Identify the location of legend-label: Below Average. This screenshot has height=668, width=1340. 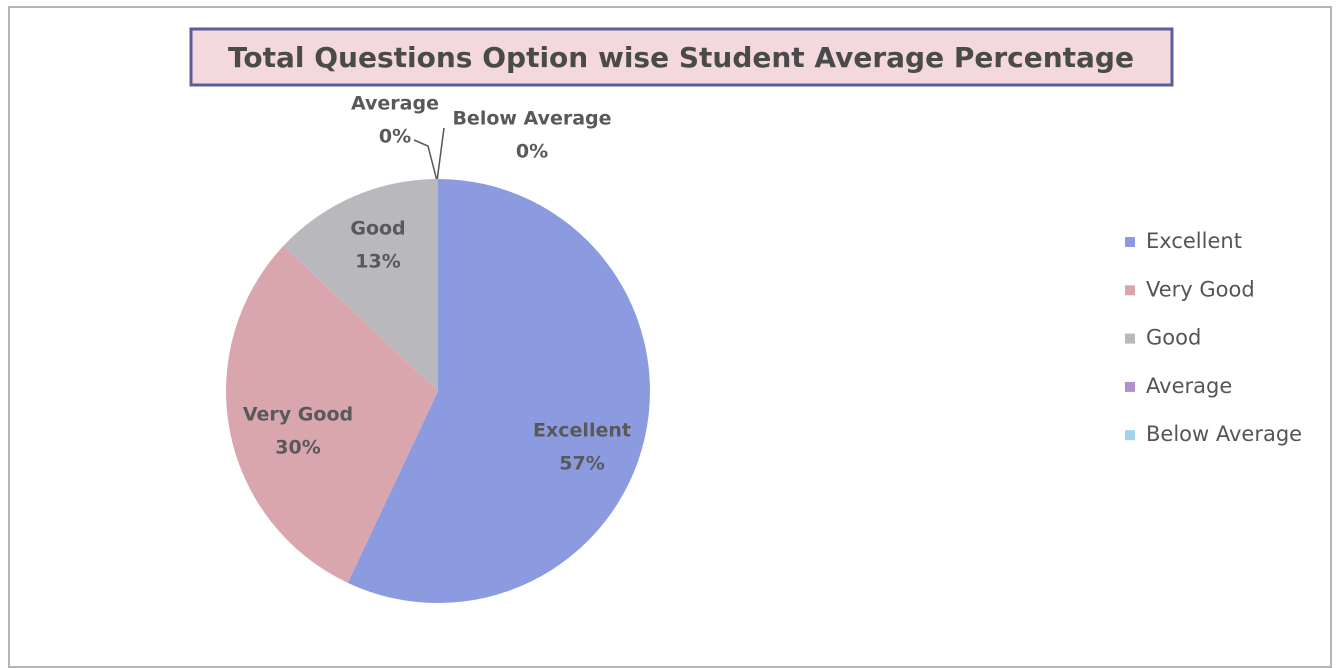
(1224, 434).